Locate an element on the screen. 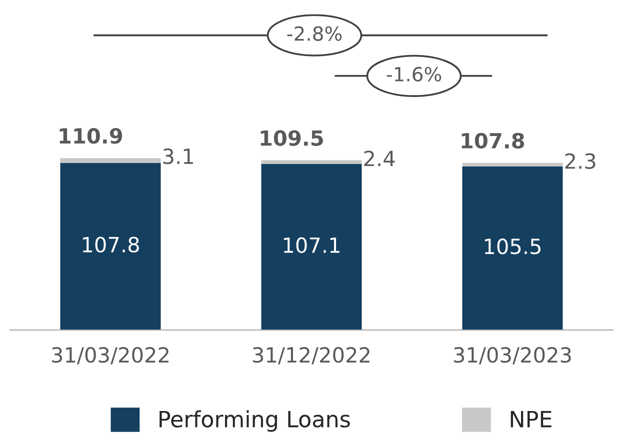 The image size is (638, 443). total-label: 107.8 is located at coordinates (493, 140).